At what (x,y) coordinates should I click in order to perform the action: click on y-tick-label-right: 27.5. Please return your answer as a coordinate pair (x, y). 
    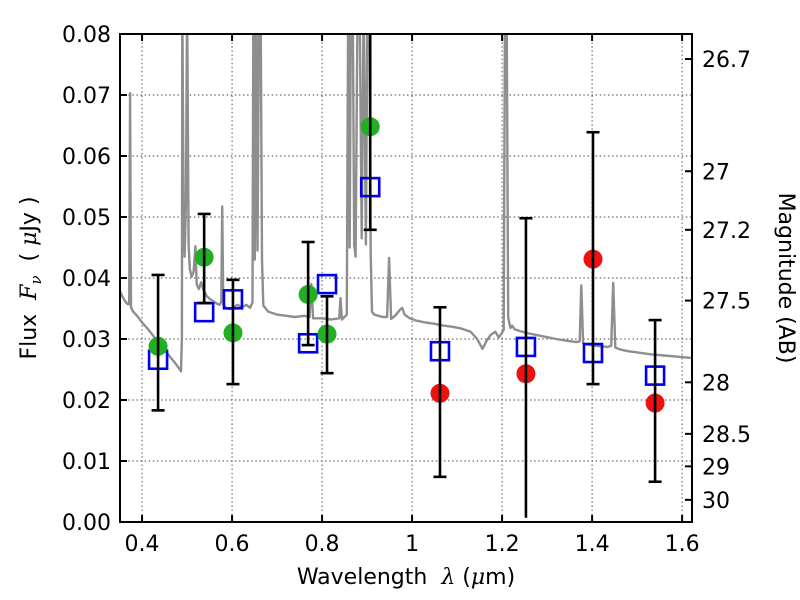
    Looking at the image, I should click on (726, 302).